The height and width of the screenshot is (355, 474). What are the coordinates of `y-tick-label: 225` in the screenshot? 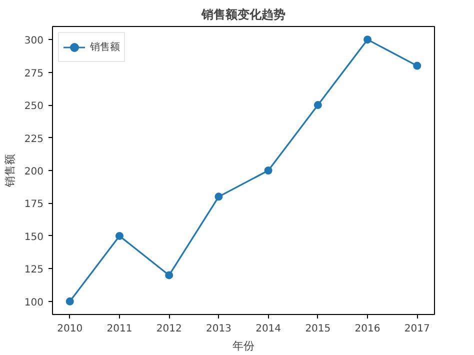 It's located at (34, 139).